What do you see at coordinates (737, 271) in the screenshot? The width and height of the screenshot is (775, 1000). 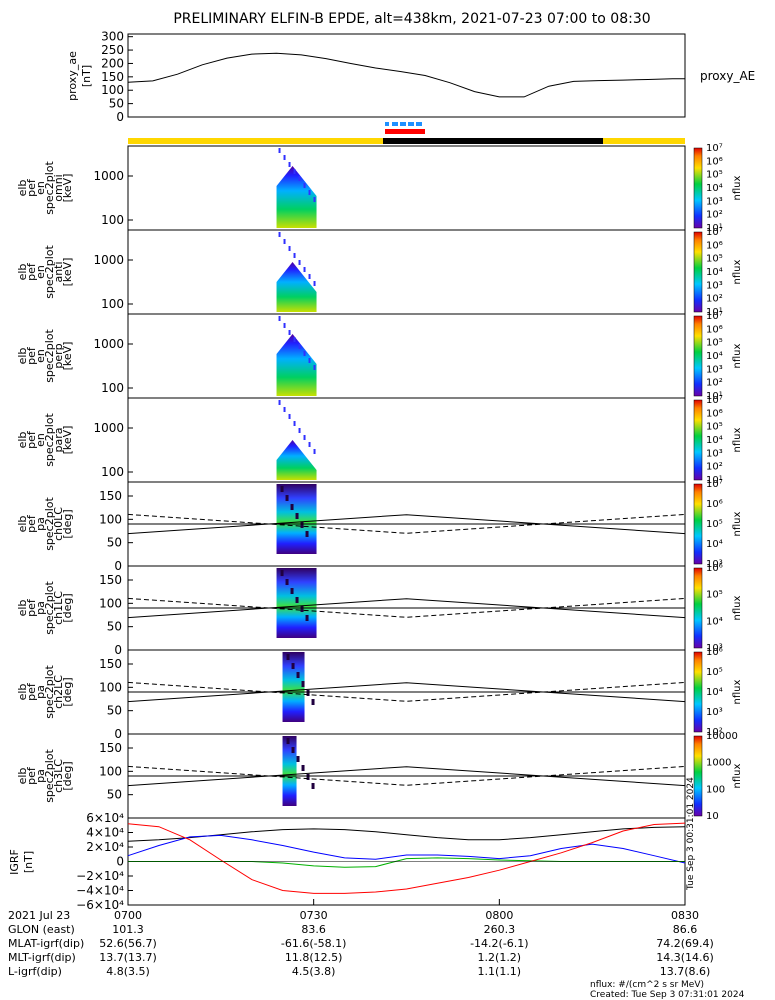 I see `colorbar-label: nflux` at bounding box center [737, 271].